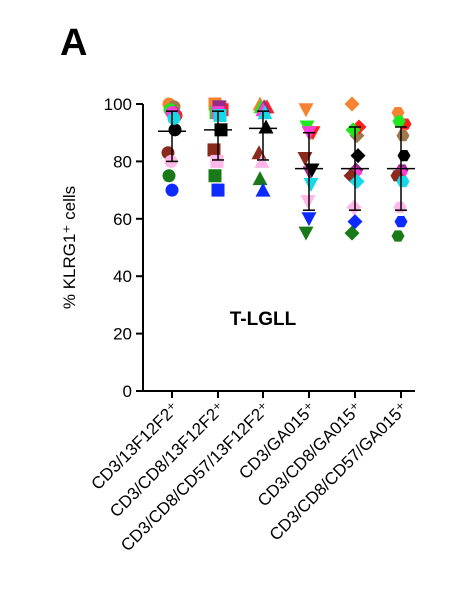 The image size is (451, 589). Describe the element at coordinates (122, 161) in the screenshot. I see `y-tick-label: 80` at that location.